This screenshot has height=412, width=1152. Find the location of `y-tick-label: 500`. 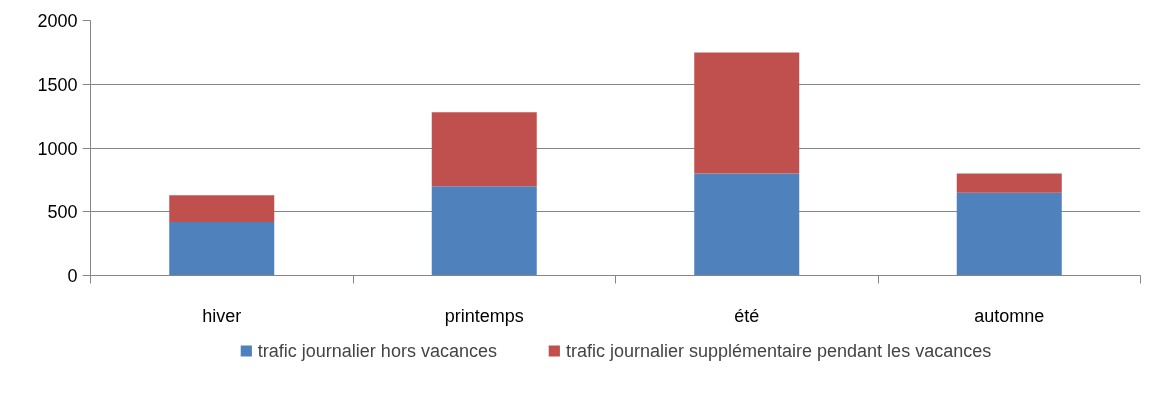

y-tick-label: 500 is located at coordinates (62, 212).